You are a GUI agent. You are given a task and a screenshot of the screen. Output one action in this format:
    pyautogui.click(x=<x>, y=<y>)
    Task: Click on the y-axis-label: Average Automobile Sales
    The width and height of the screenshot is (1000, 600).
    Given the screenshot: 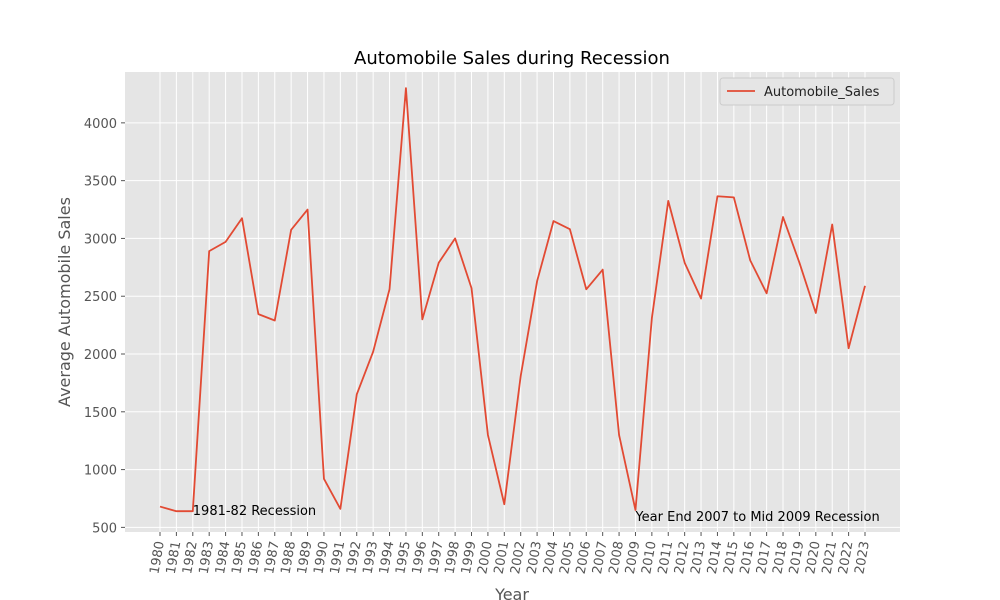 What is the action you would take?
    pyautogui.click(x=64, y=302)
    